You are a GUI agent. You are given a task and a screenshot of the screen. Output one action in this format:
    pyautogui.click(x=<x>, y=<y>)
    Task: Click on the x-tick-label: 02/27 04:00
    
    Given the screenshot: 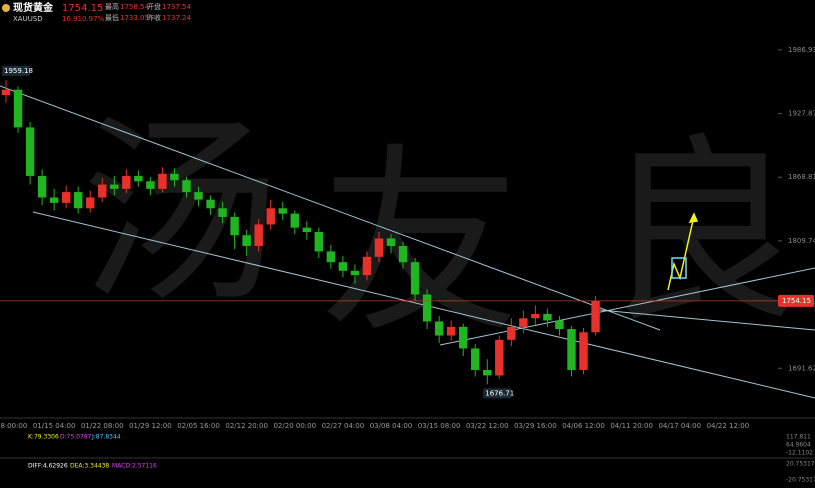 What is the action you would take?
    pyautogui.click(x=343, y=426)
    